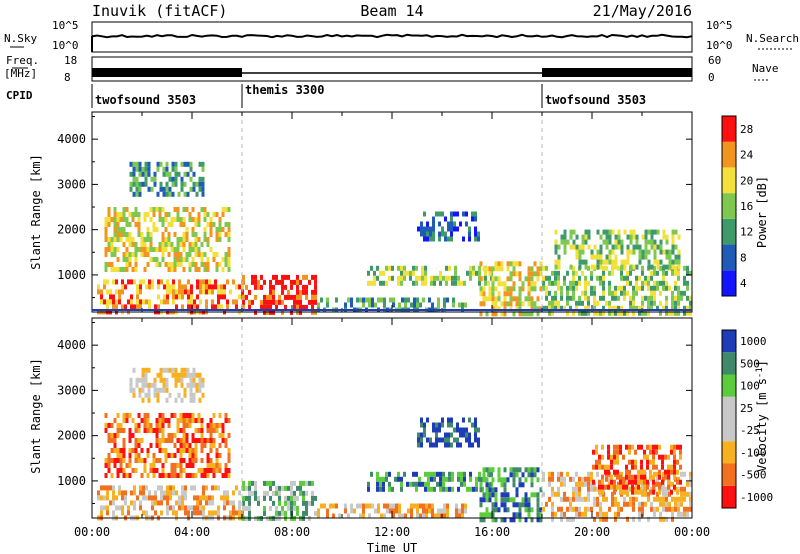  Describe the element at coordinates (392, 532) in the screenshot. I see `x-tick-label: 12:00` at that location.